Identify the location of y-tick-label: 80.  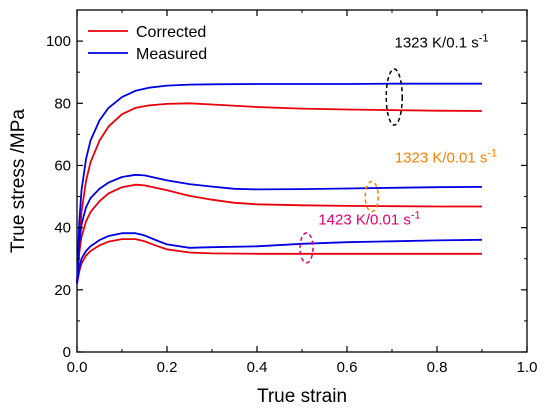
(62, 103).